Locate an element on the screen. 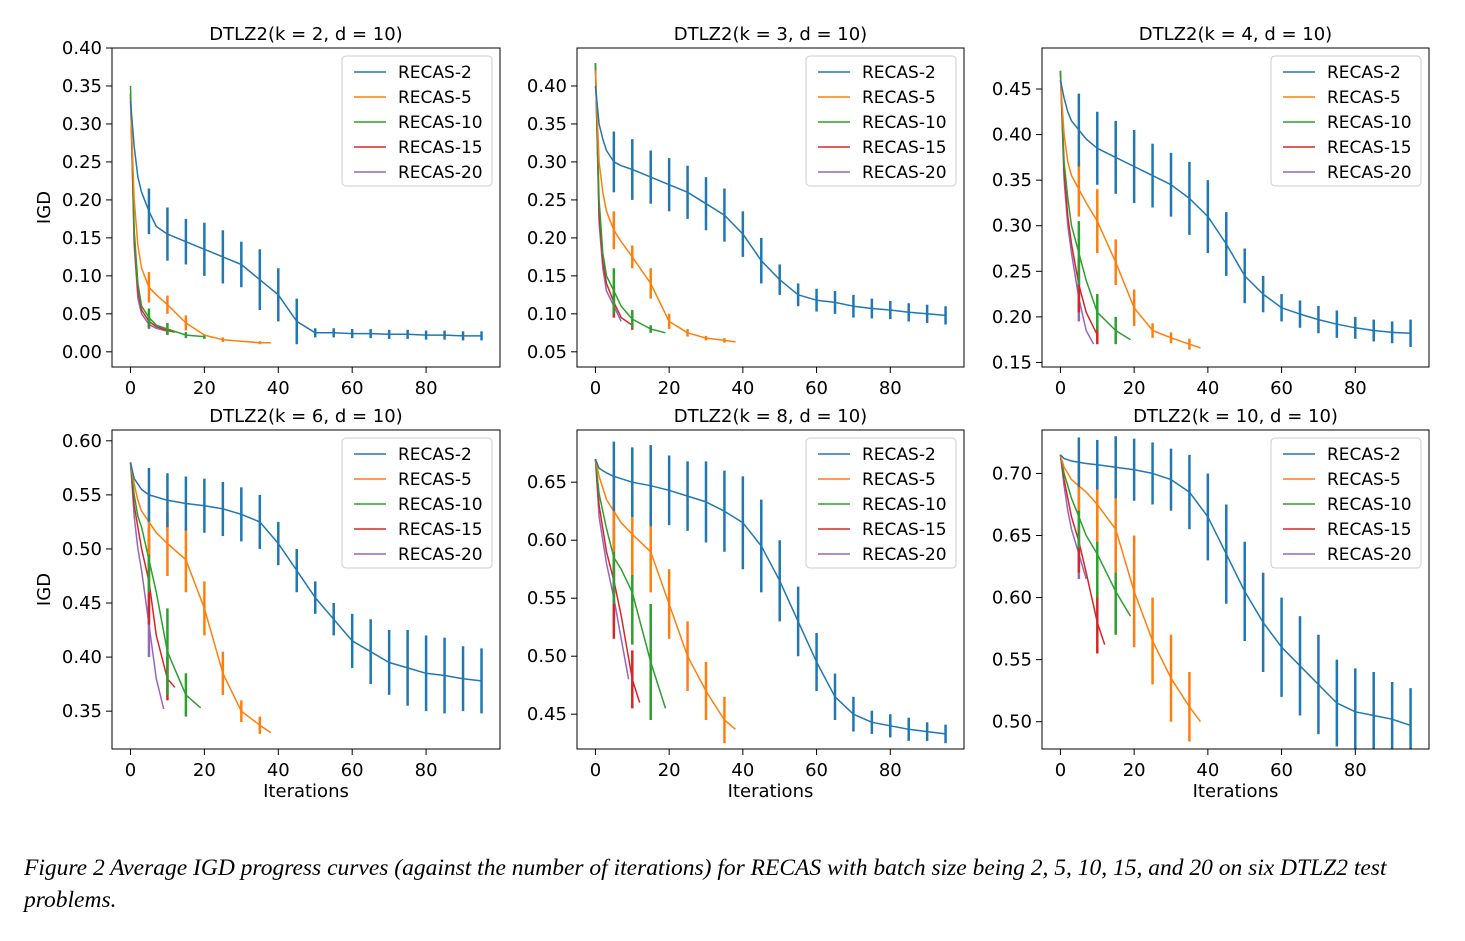 The image size is (1465, 941). y-tick-label: 0.00 is located at coordinates (82, 352).